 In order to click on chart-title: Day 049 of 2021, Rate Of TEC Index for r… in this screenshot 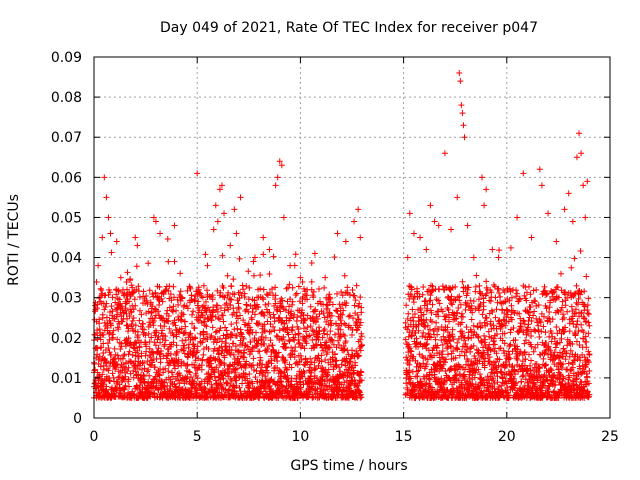, I will do `click(349, 28)`.